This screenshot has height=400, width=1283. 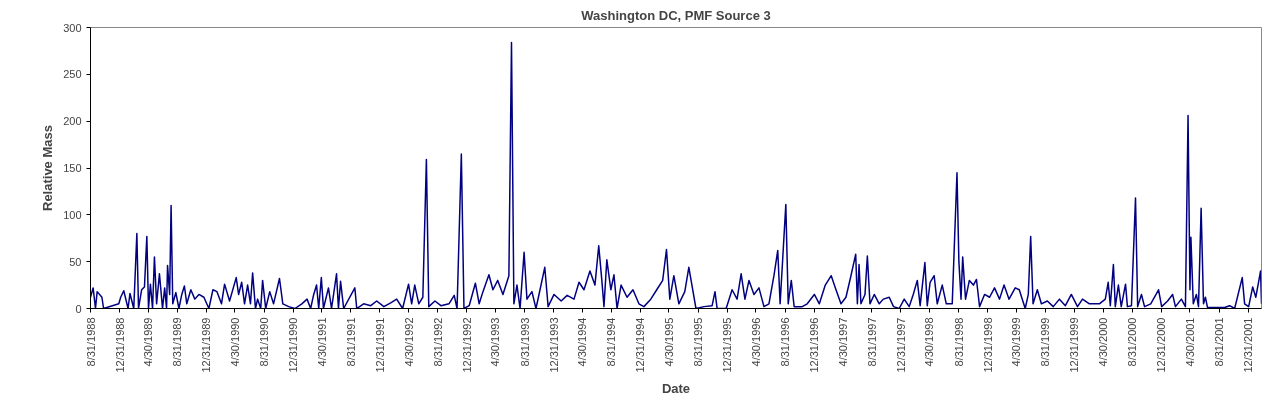 What do you see at coordinates (676, 15) in the screenshot?
I see `chart-title: Washington DC, PMF Source 3` at bounding box center [676, 15].